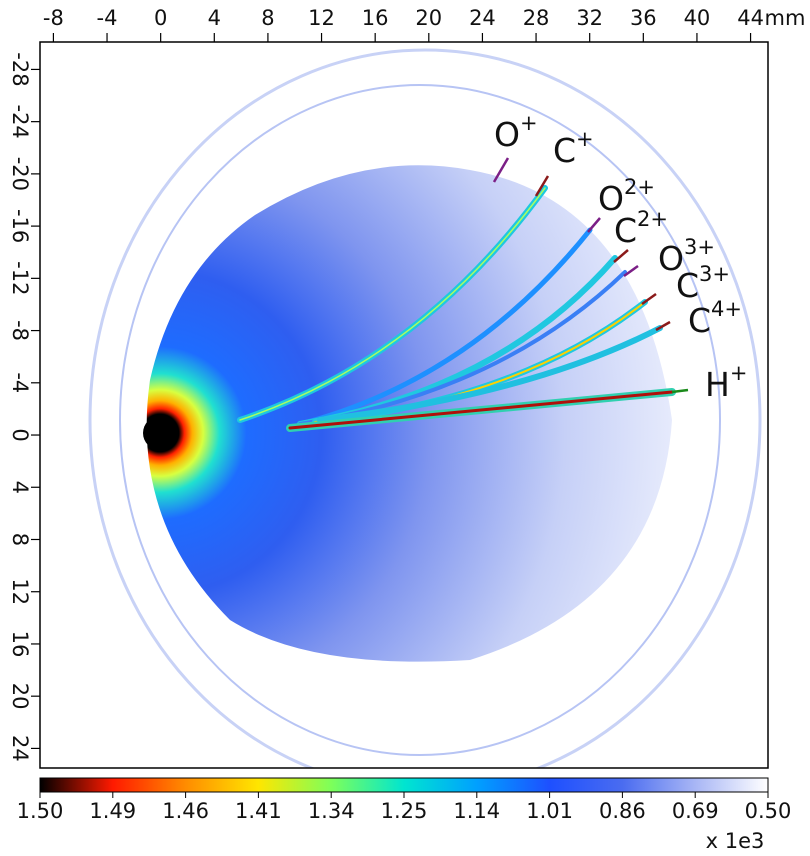  Describe the element at coordinates (785, 18) in the screenshot. I see `x-unit: mm` at that location.